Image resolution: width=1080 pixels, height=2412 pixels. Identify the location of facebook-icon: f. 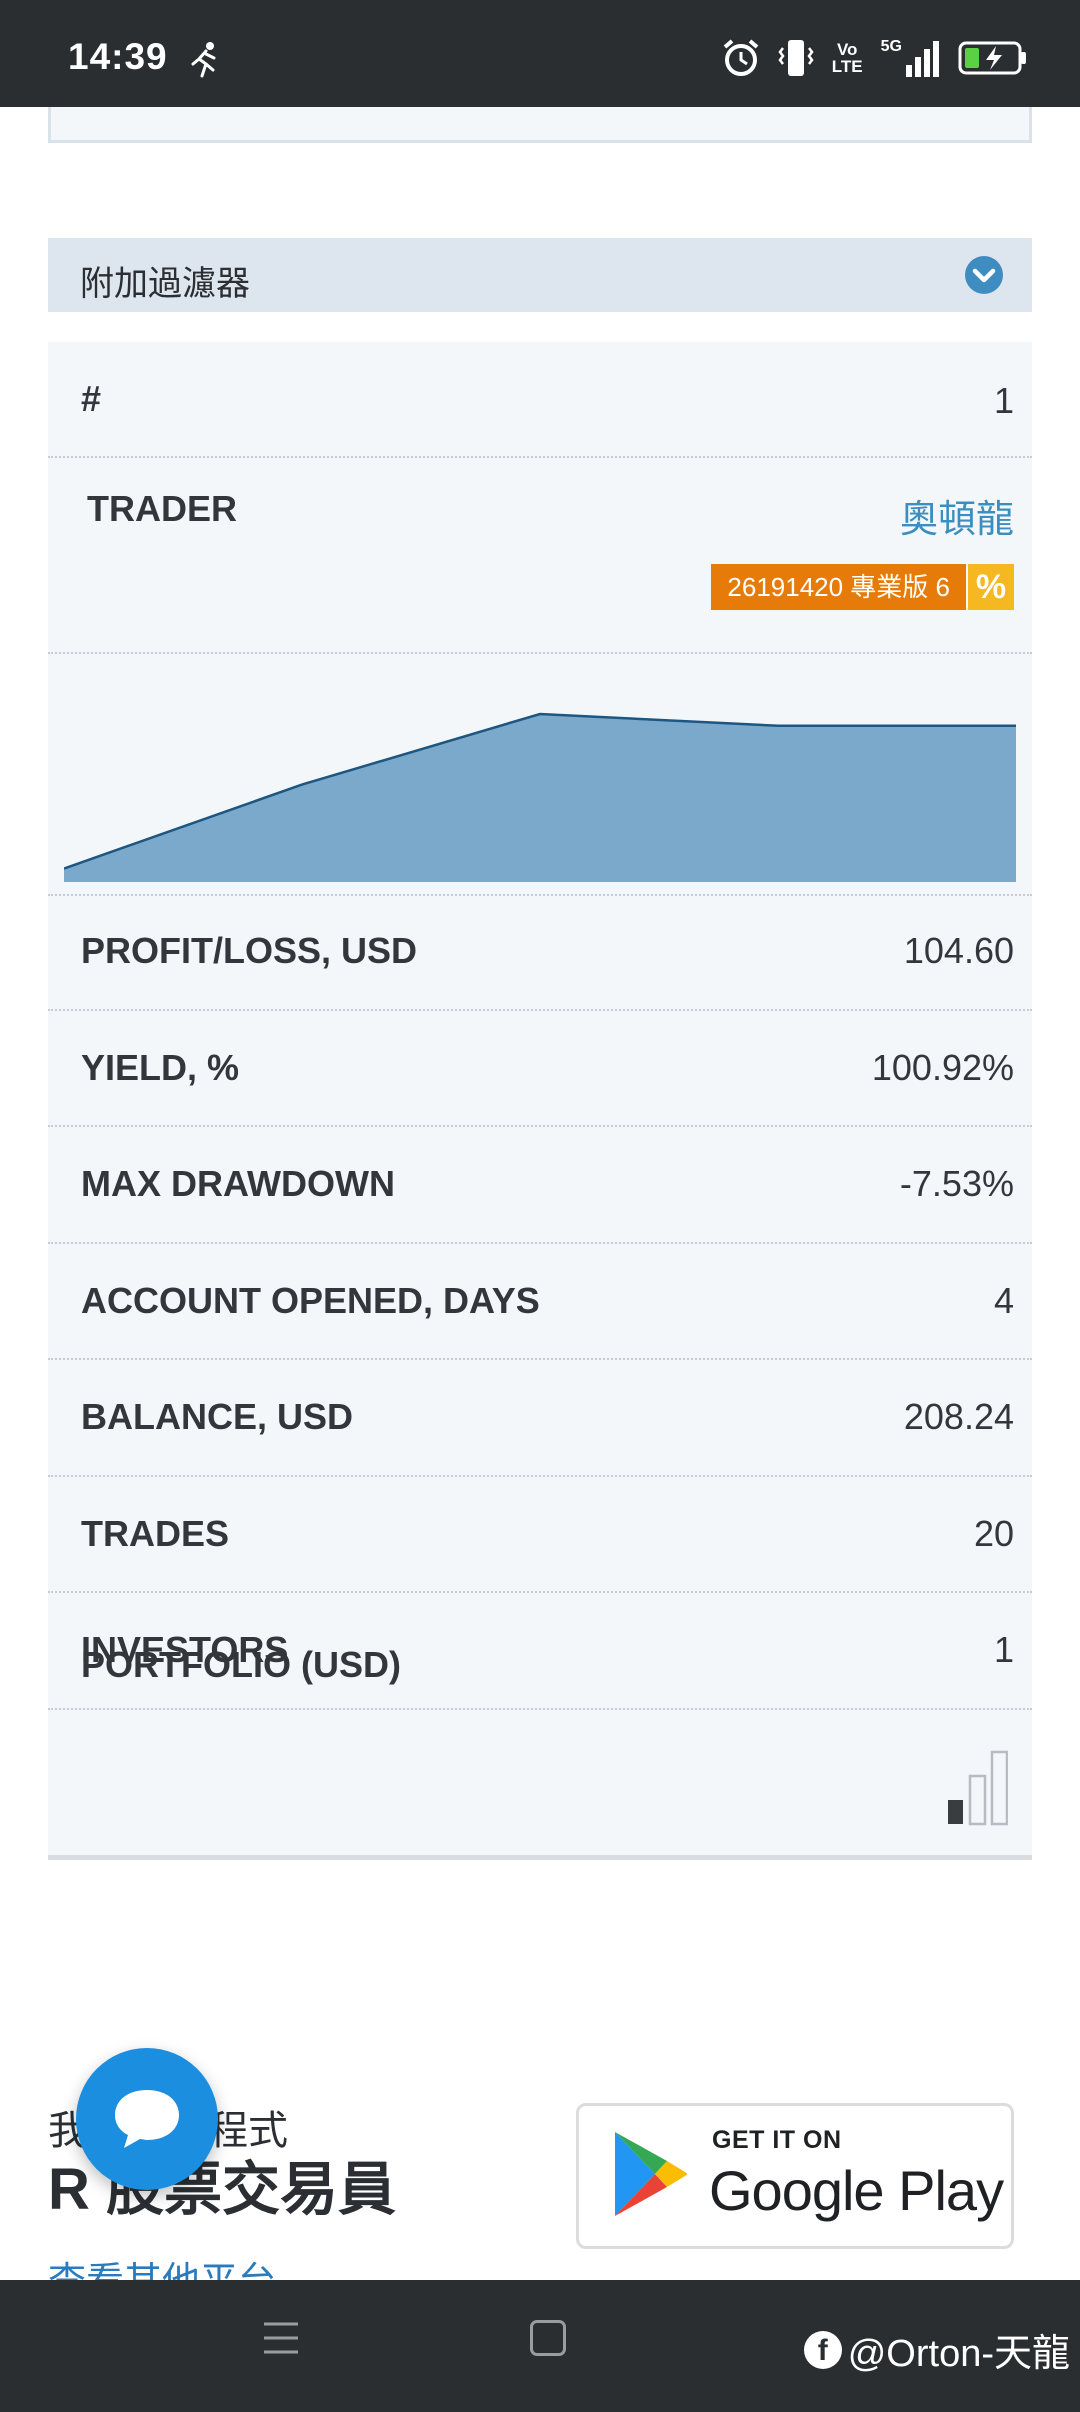
(822, 2349).